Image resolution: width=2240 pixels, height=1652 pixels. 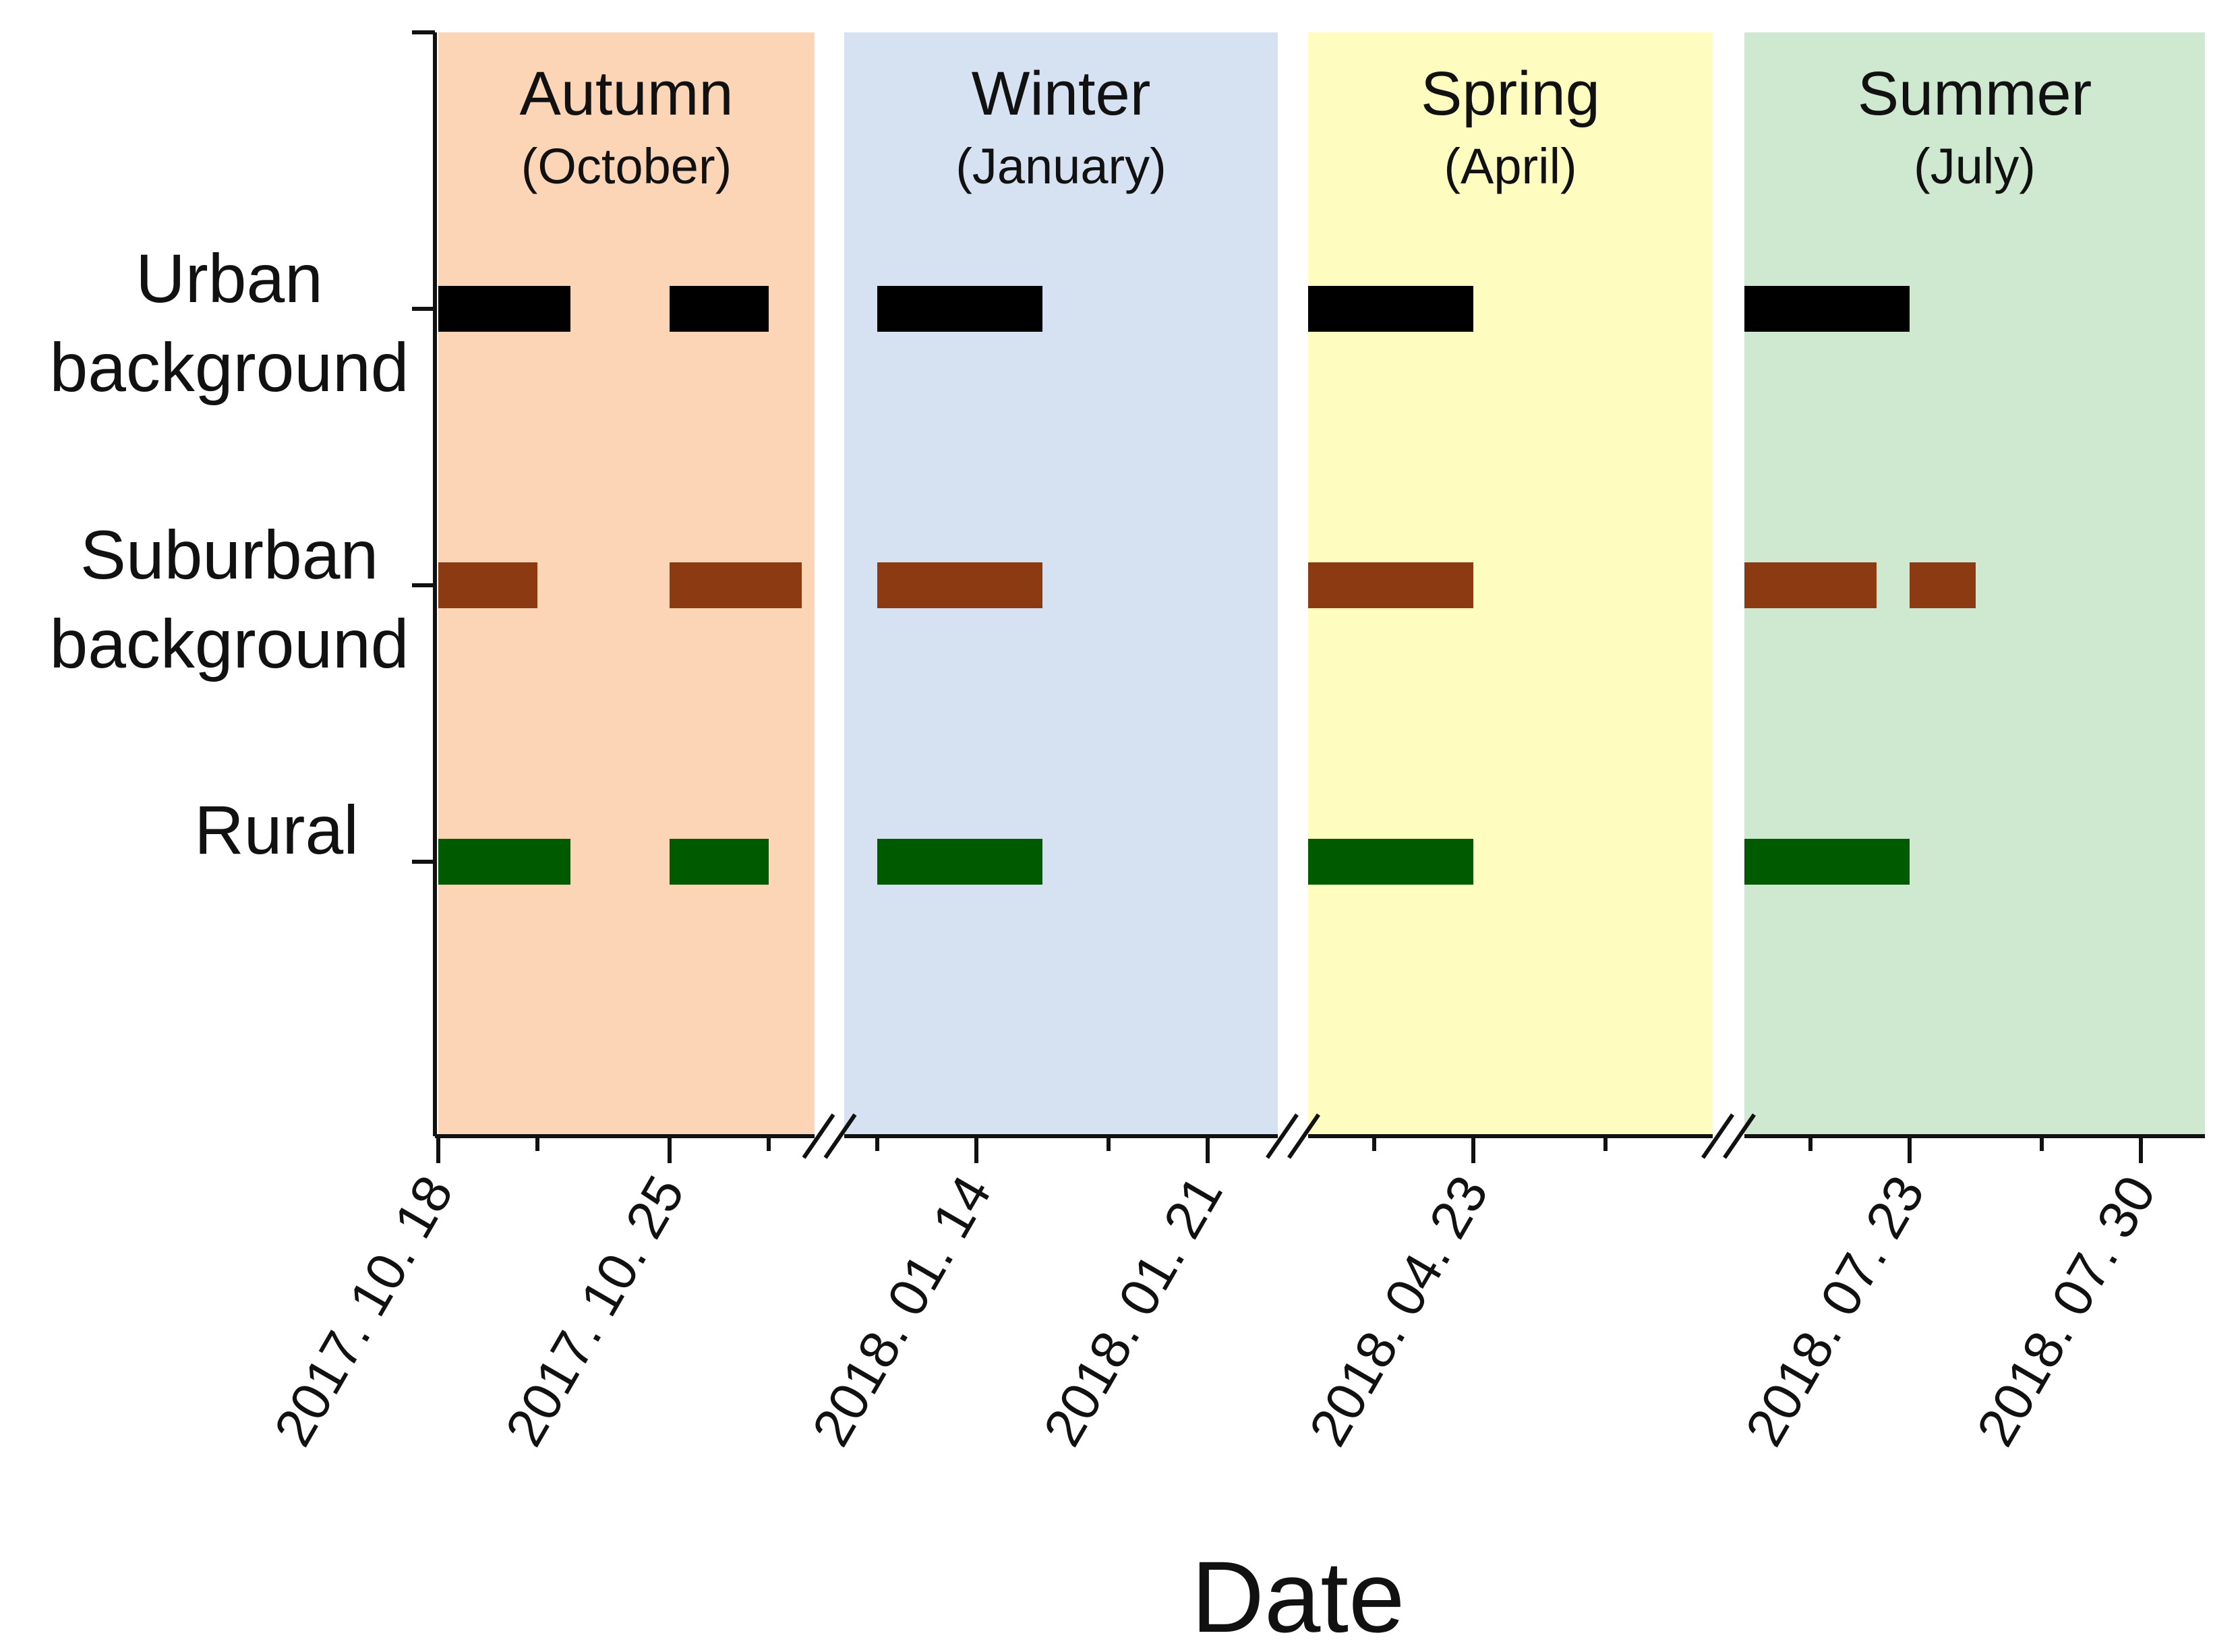 What do you see at coordinates (229, 278) in the screenshot?
I see `category-label: Urban` at bounding box center [229, 278].